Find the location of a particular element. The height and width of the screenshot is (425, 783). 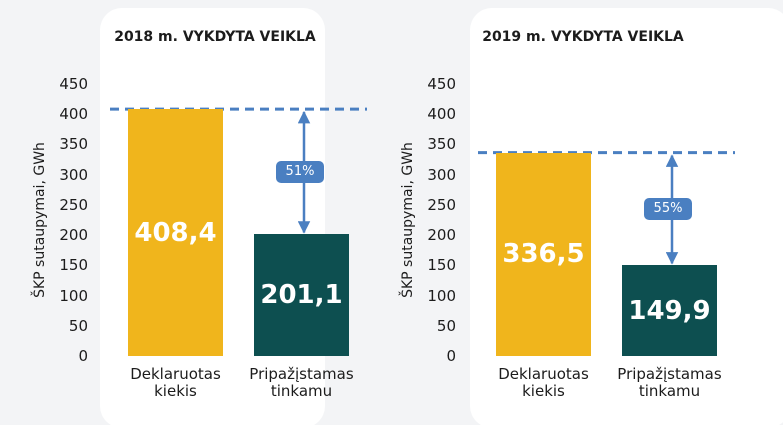

annotation: 55% is located at coordinates (668, 208).